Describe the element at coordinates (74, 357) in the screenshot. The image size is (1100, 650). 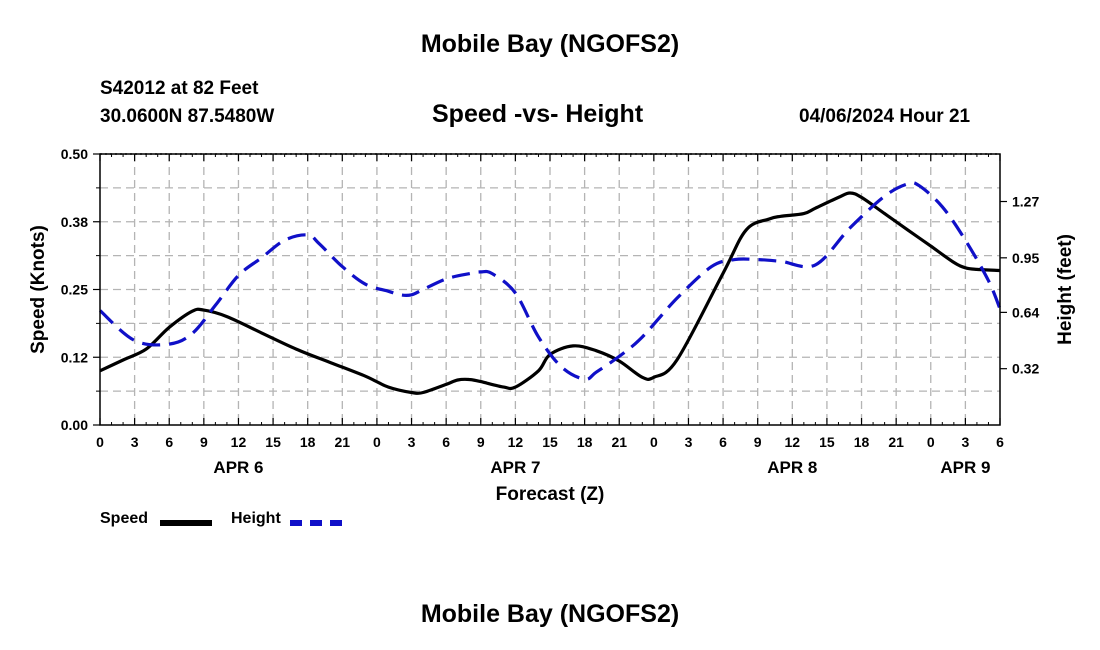
I see `y-tick-label: 0.12` at that location.